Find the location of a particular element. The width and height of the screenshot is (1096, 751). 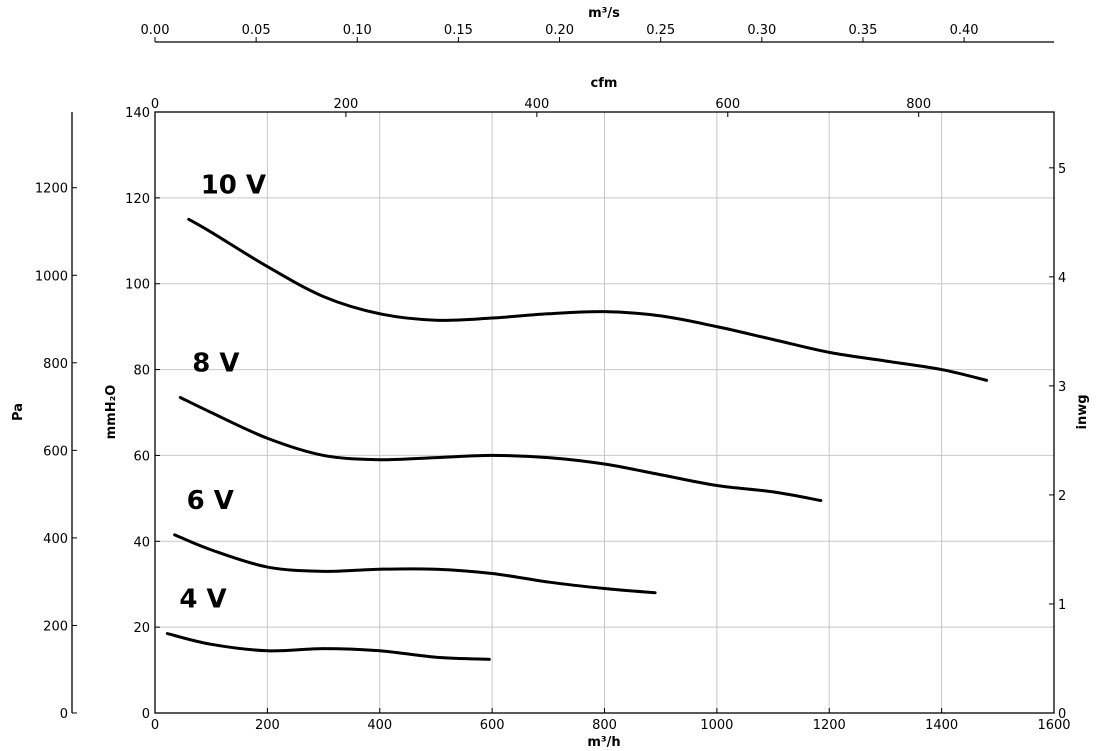

x-tick-label: 600 is located at coordinates (492, 725).